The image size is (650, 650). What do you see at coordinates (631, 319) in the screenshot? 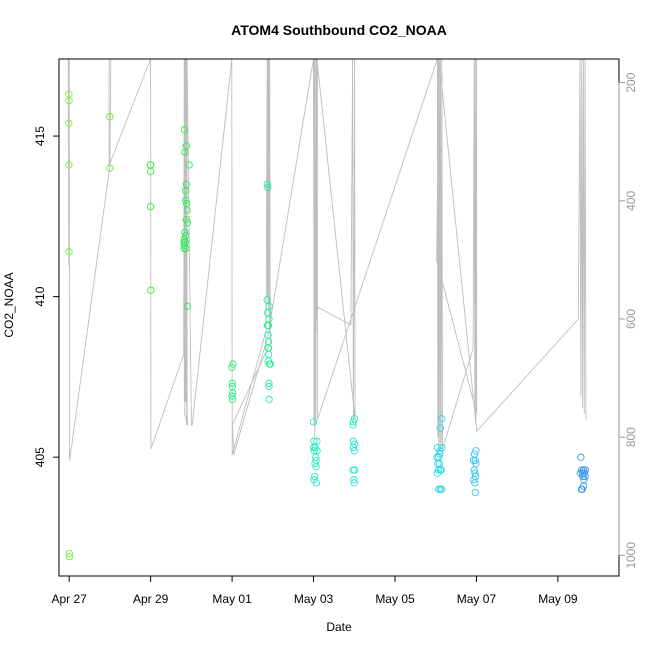
I see `secondary-y-tick-label: 600` at bounding box center [631, 319].